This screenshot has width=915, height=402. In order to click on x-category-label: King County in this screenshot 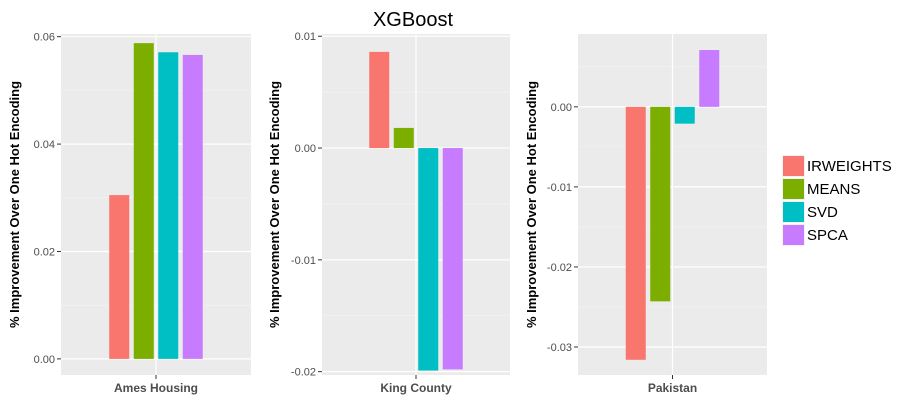, I will do `click(416, 388)`.